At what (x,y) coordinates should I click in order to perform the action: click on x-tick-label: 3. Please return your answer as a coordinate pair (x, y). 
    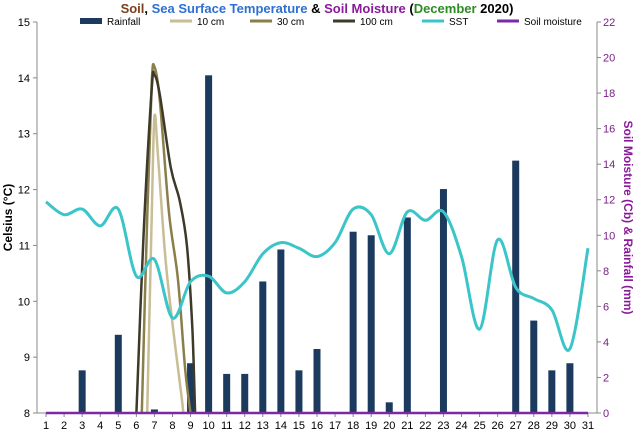
    Looking at the image, I should click on (82, 426).